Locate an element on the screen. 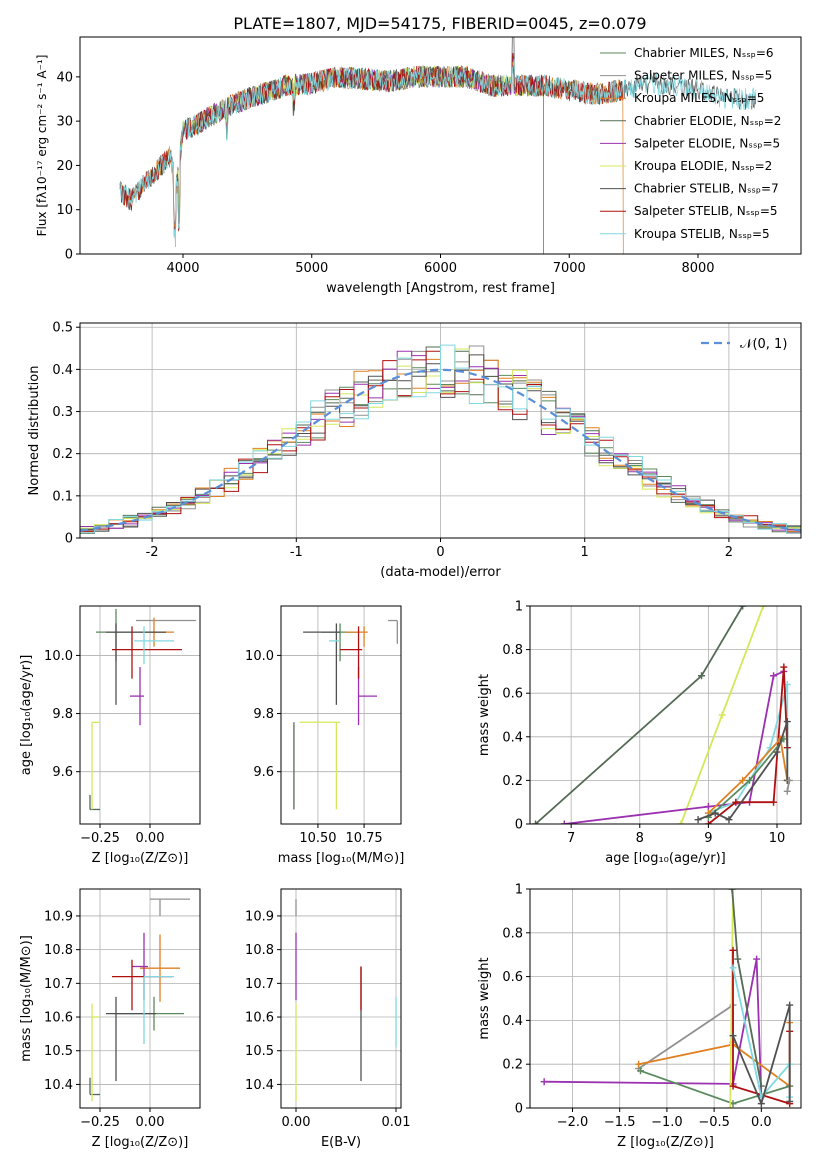  y-tick-label: 0.1 is located at coordinates (62, 496).